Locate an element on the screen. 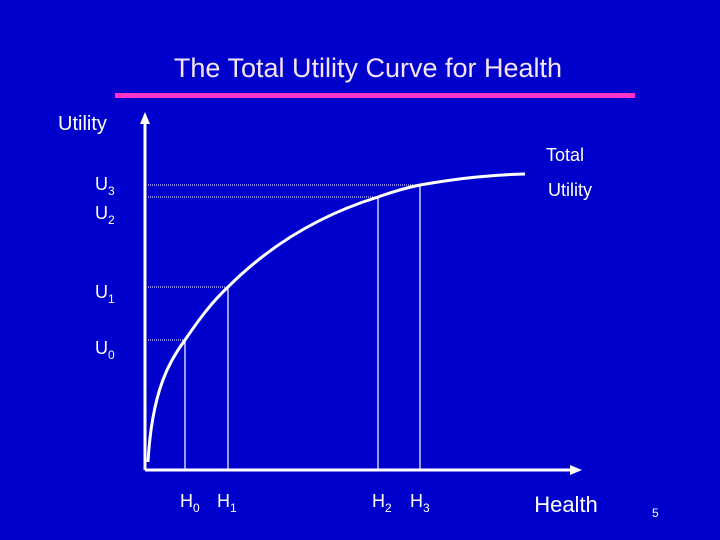 This screenshot has height=540, width=720. x-level-label: H0 is located at coordinates (190, 503).